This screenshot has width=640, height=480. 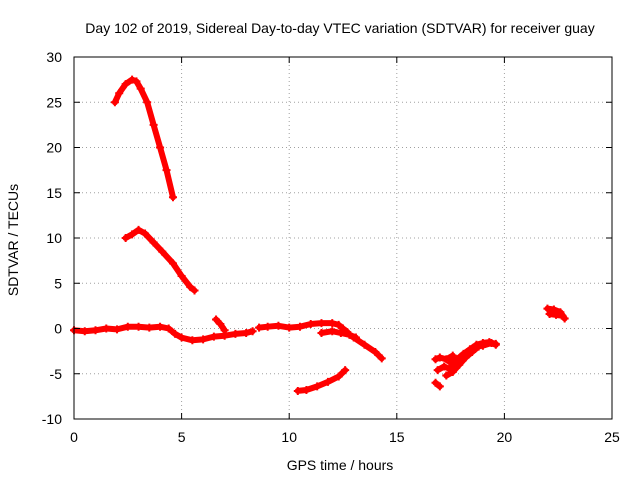 I want to click on y-tick-label: 15, so click(x=54, y=193).